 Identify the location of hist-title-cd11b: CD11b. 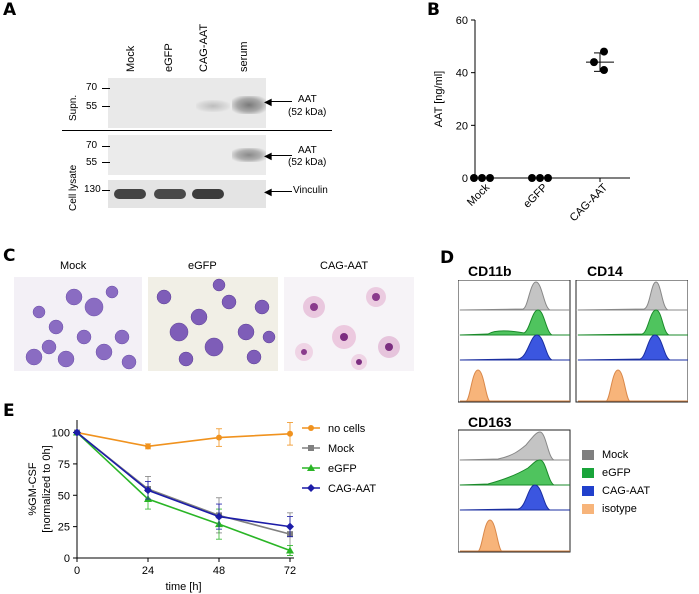
(490, 271).